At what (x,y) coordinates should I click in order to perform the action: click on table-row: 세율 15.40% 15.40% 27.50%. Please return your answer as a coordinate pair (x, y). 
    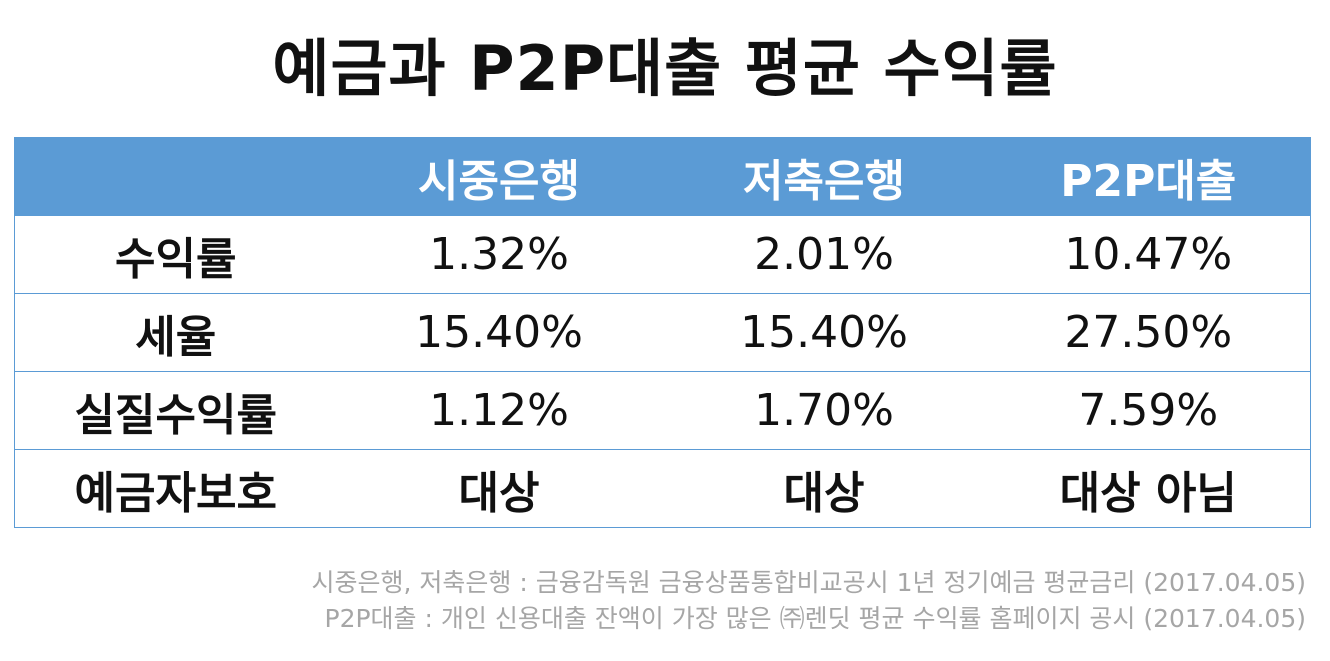
    Looking at the image, I should click on (662, 332).